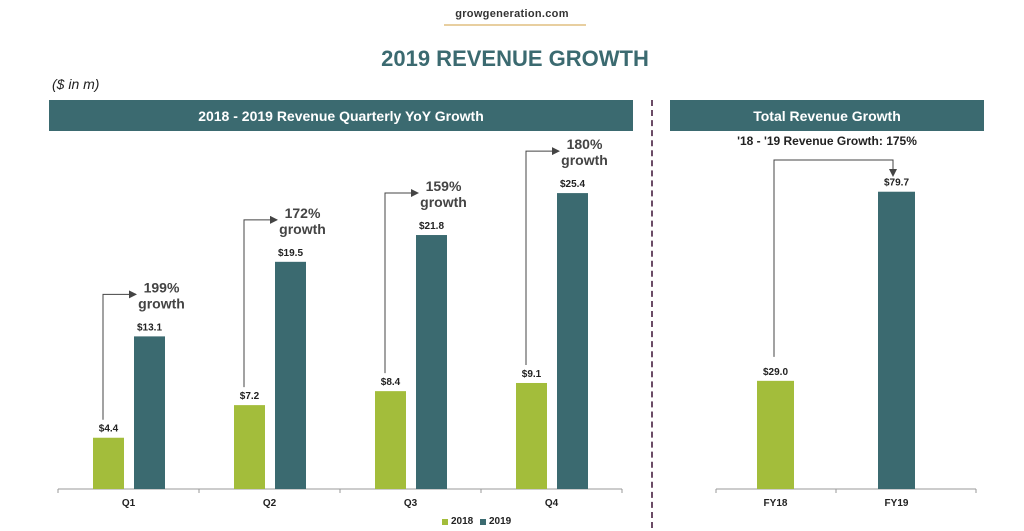 This screenshot has width=1024, height=531. What do you see at coordinates (431, 226) in the screenshot?
I see `data-label-2019-q3: $21.8` at bounding box center [431, 226].